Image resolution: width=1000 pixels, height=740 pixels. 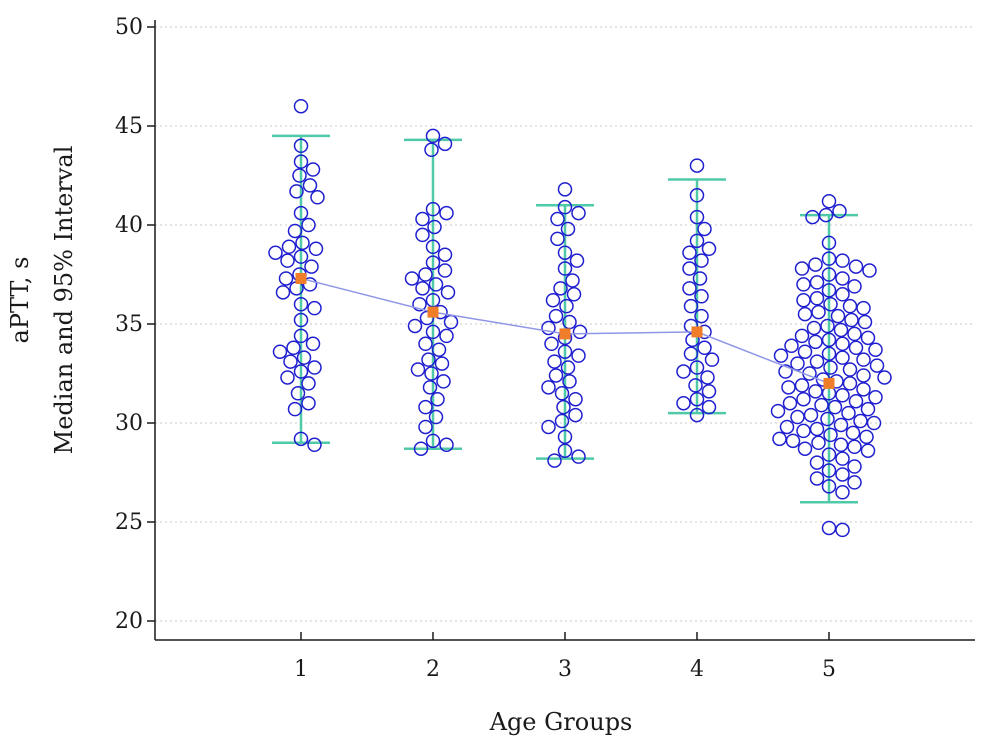 What do you see at coordinates (129, 324) in the screenshot?
I see `y-tick-label-35: 35` at bounding box center [129, 324].